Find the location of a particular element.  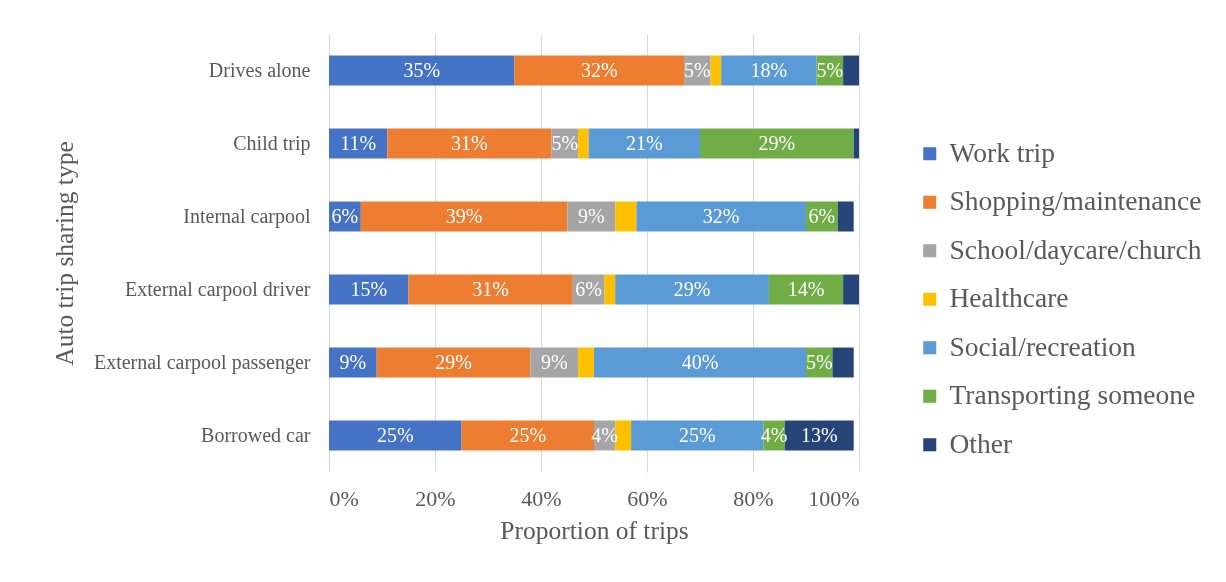

data-label: 18% is located at coordinates (769, 69).